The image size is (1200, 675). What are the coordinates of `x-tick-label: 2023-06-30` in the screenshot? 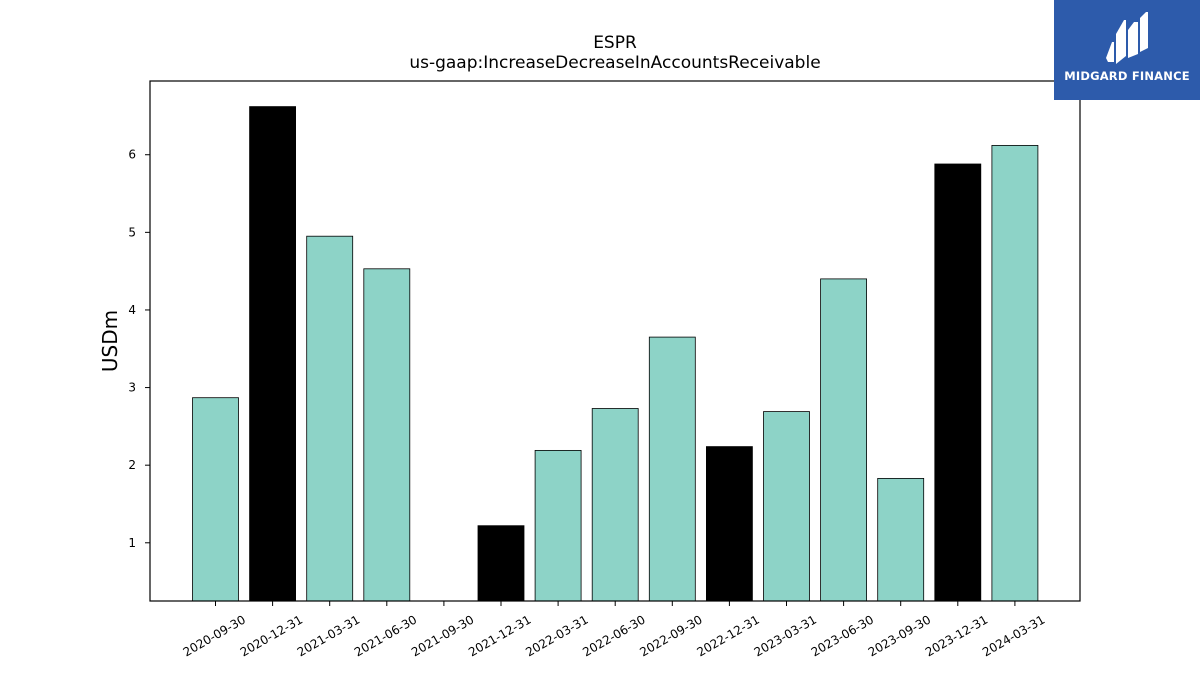 It's located at (842, 635).